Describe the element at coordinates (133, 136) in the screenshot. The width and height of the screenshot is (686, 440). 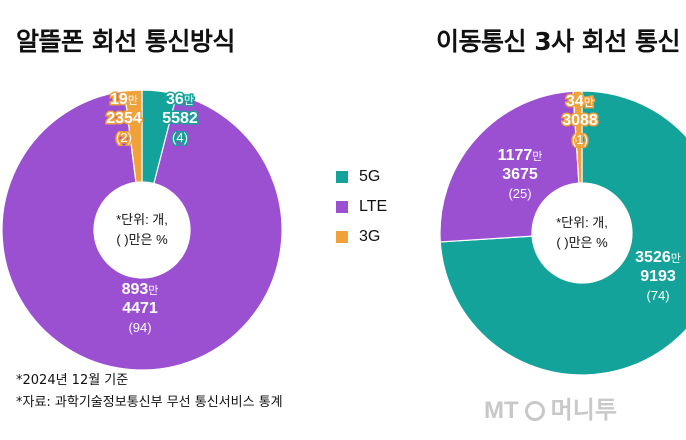
I see `slice-mvno-3g` at that location.